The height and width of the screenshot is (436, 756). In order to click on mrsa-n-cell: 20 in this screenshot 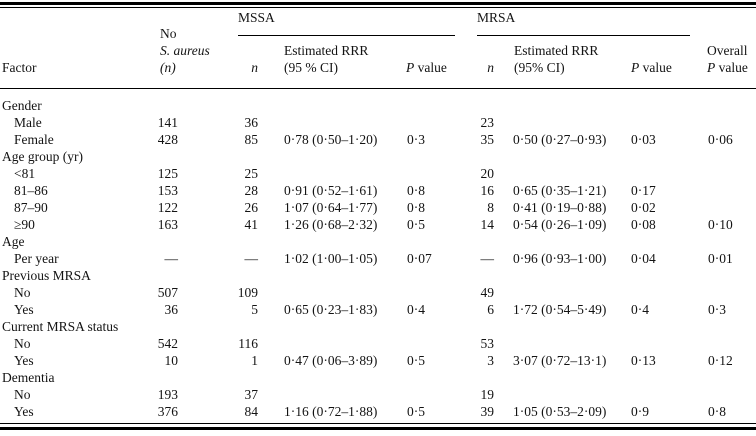, I will do `click(487, 173)`.